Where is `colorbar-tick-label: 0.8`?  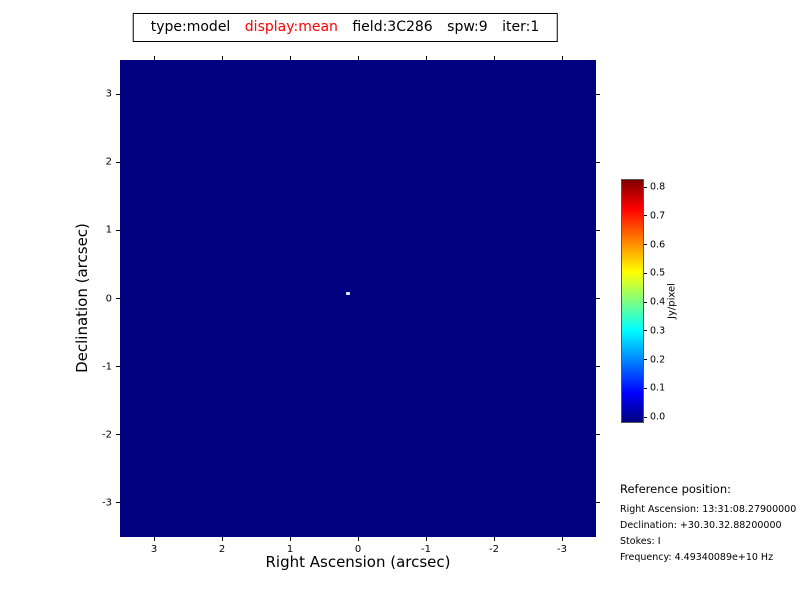
colorbar-tick-label: 0.8 is located at coordinates (658, 187).